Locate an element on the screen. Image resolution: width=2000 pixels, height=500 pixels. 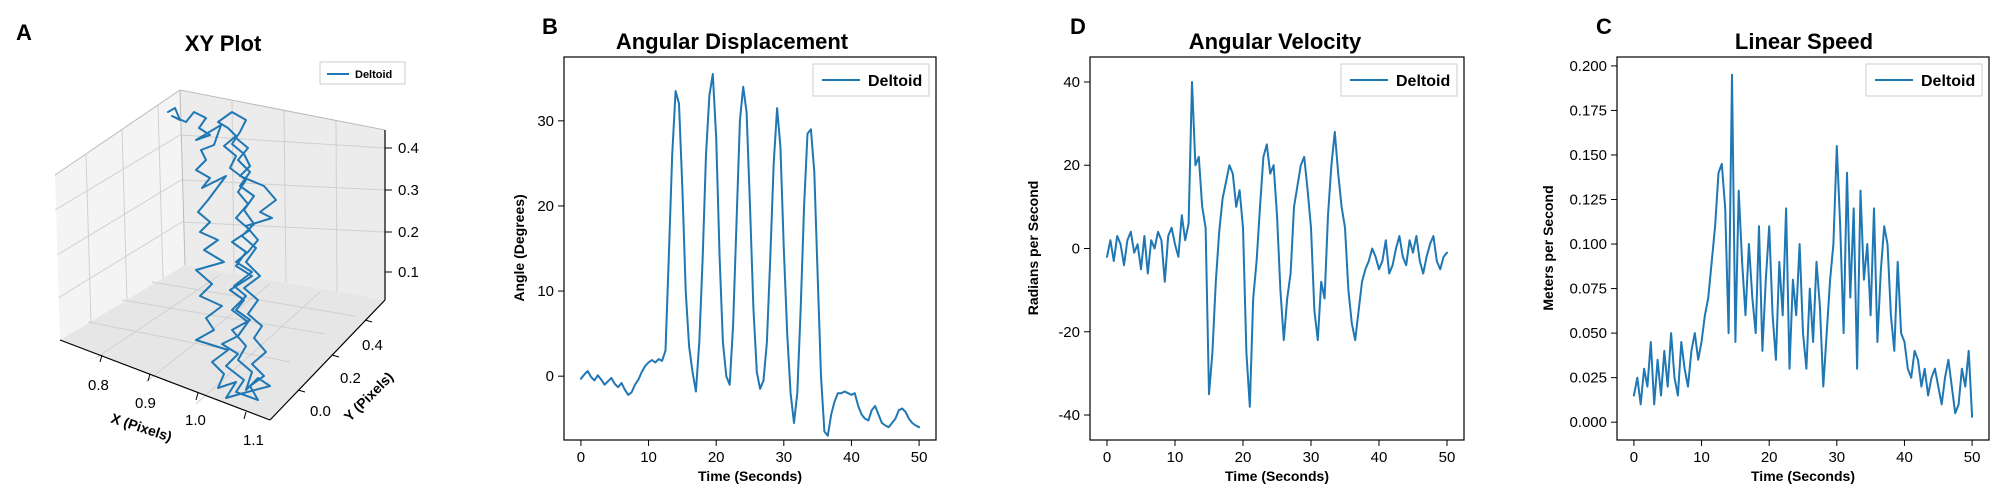
y-tick-label: 30 is located at coordinates (545, 121).